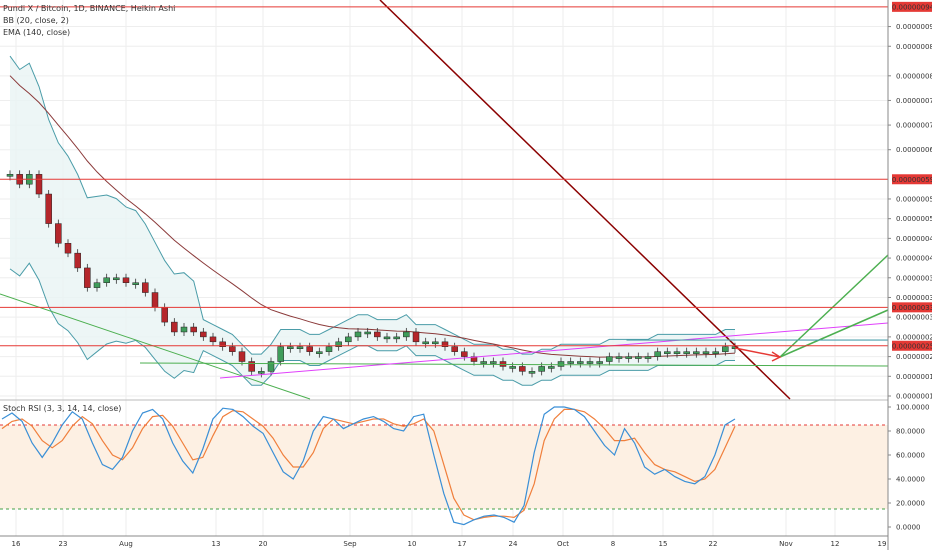 This screenshot has height=550, width=932. Describe the element at coordinates (835, 544) in the screenshot. I see `x-tick-label: 12` at that location.